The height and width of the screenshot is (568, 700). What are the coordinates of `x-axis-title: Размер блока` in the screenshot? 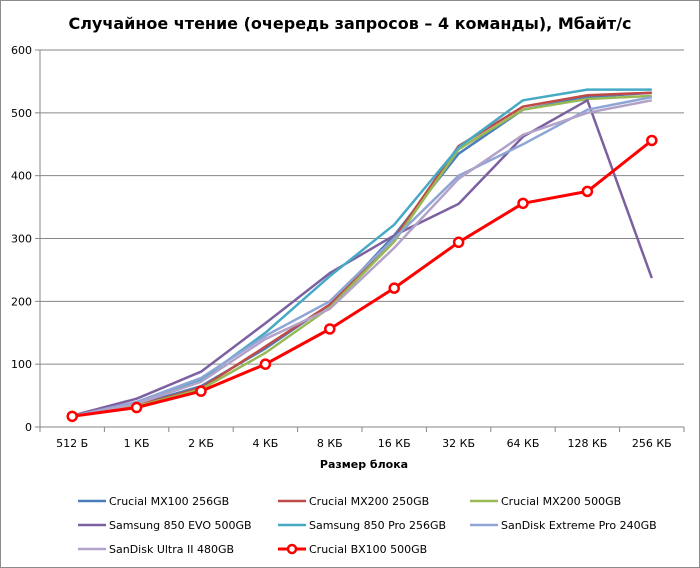 It's located at (364, 464).